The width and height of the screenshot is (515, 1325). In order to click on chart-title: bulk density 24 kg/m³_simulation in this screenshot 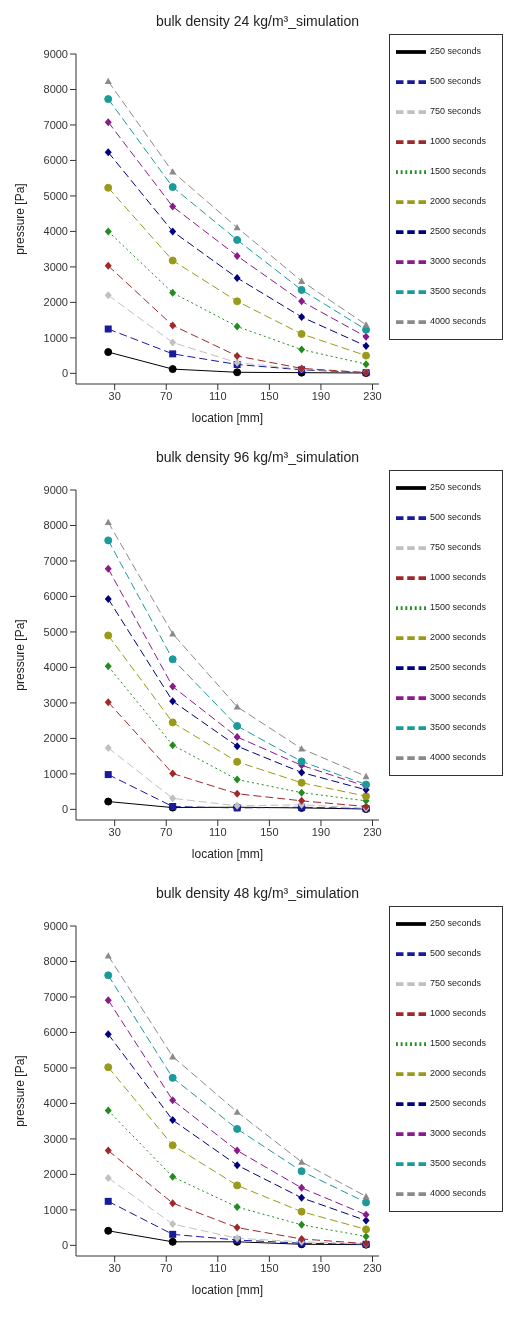, I will do `click(257, 21)`.